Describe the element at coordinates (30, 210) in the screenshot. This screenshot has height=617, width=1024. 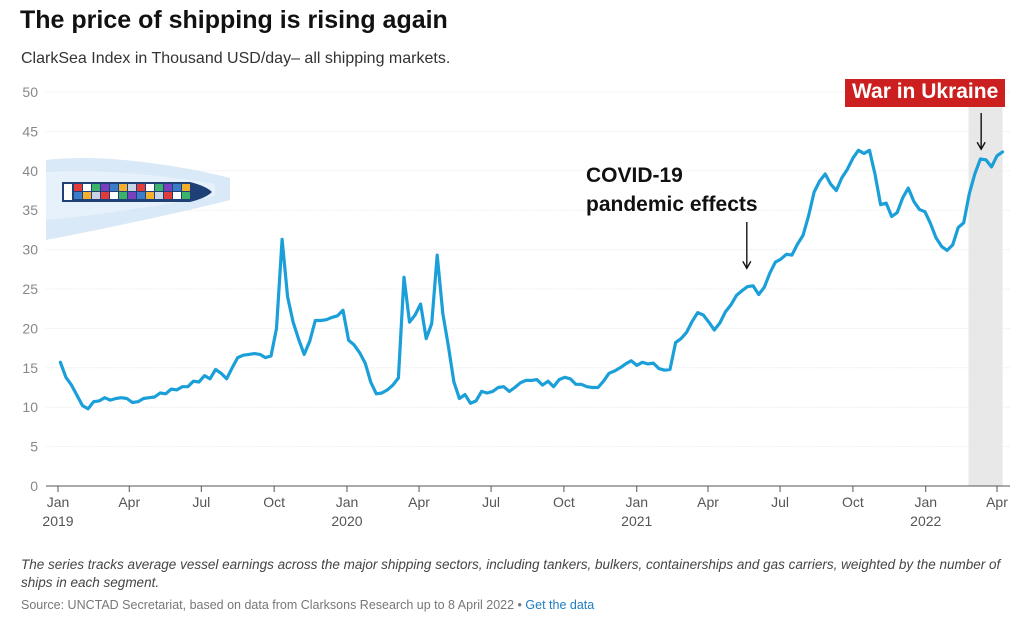
I see `y-tick-label: 35` at that location.